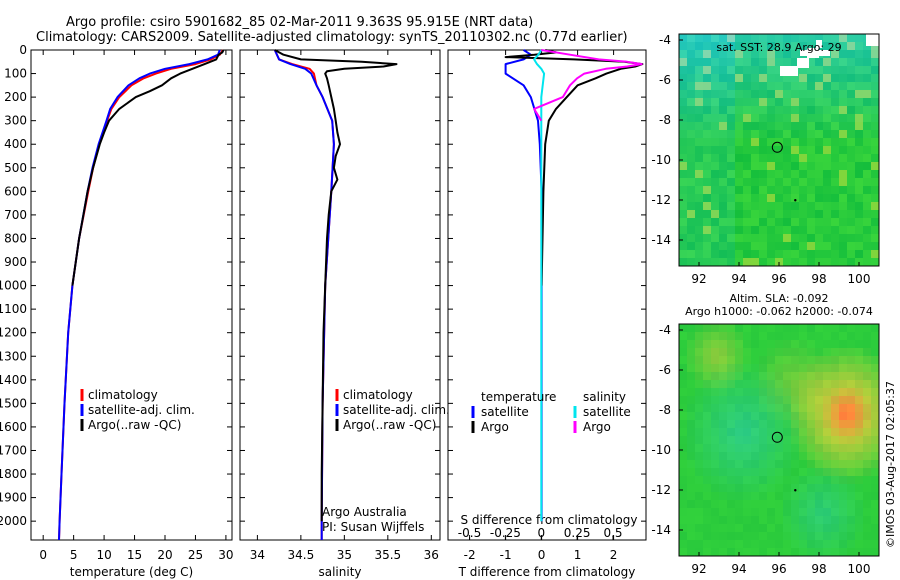  Describe the element at coordinates (789, 71) in the screenshot. I see `land-mask` at that location.